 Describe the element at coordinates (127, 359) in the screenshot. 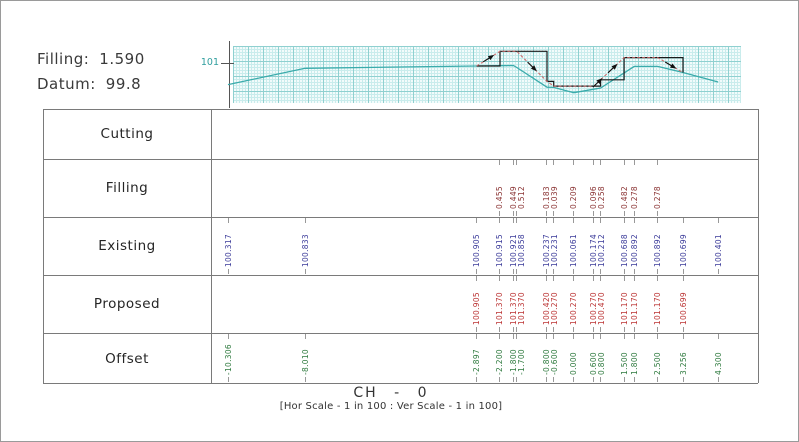

I see `row-label-offset: Offset` at that location.